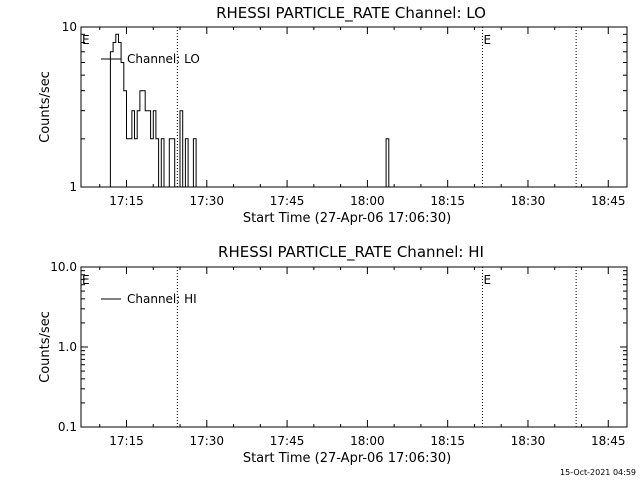 The image size is (640, 480). I want to click on y-tick-label: 0.1, so click(67, 427).